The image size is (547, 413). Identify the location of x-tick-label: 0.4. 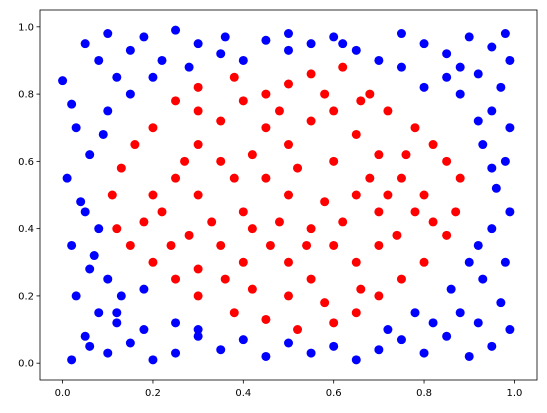
(243, 393).